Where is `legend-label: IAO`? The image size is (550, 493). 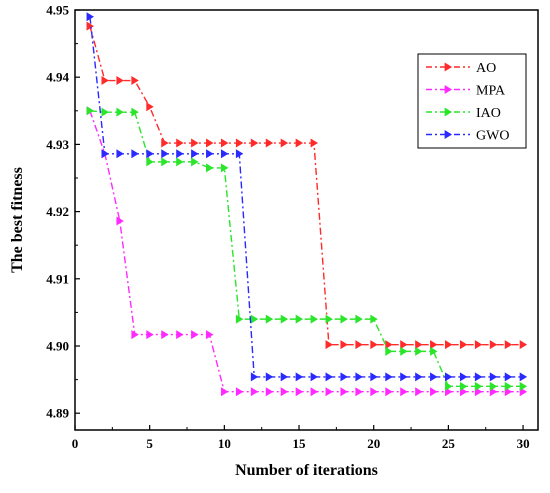
legend-label: IAO is located at coordinates (488, 113).